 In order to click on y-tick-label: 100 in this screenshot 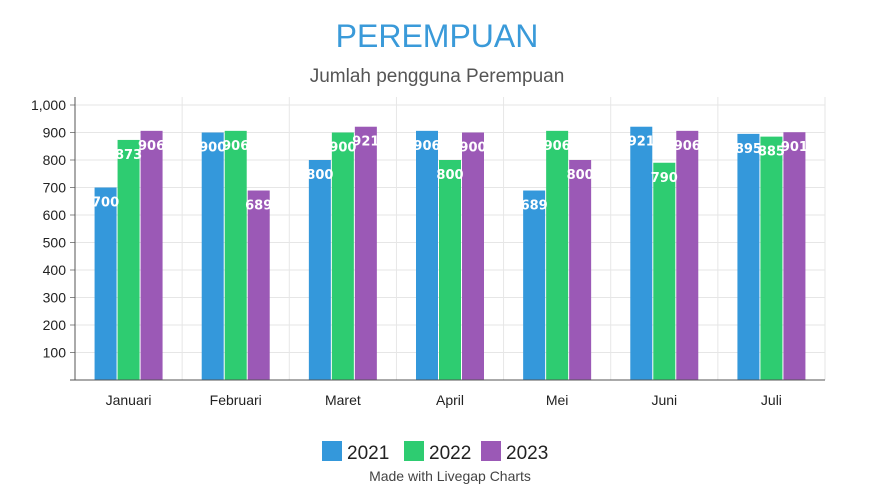, I will do `click(55, 353)`.